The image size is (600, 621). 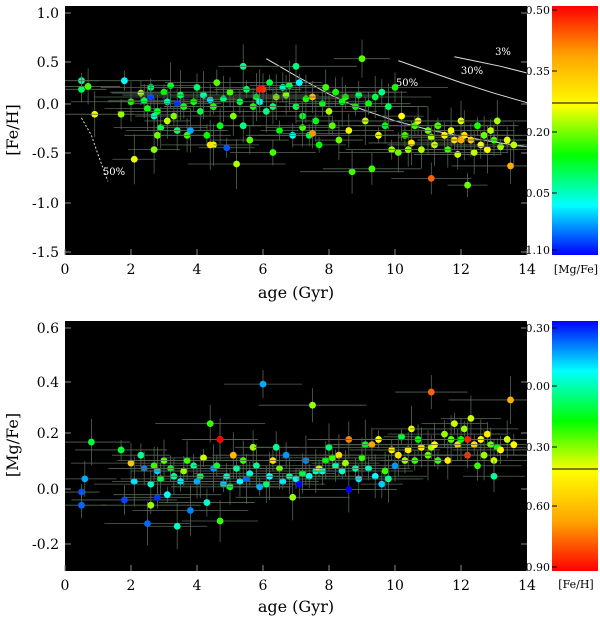 I want to click on y-tick-label: -0.2, so click(x=45, y=545).